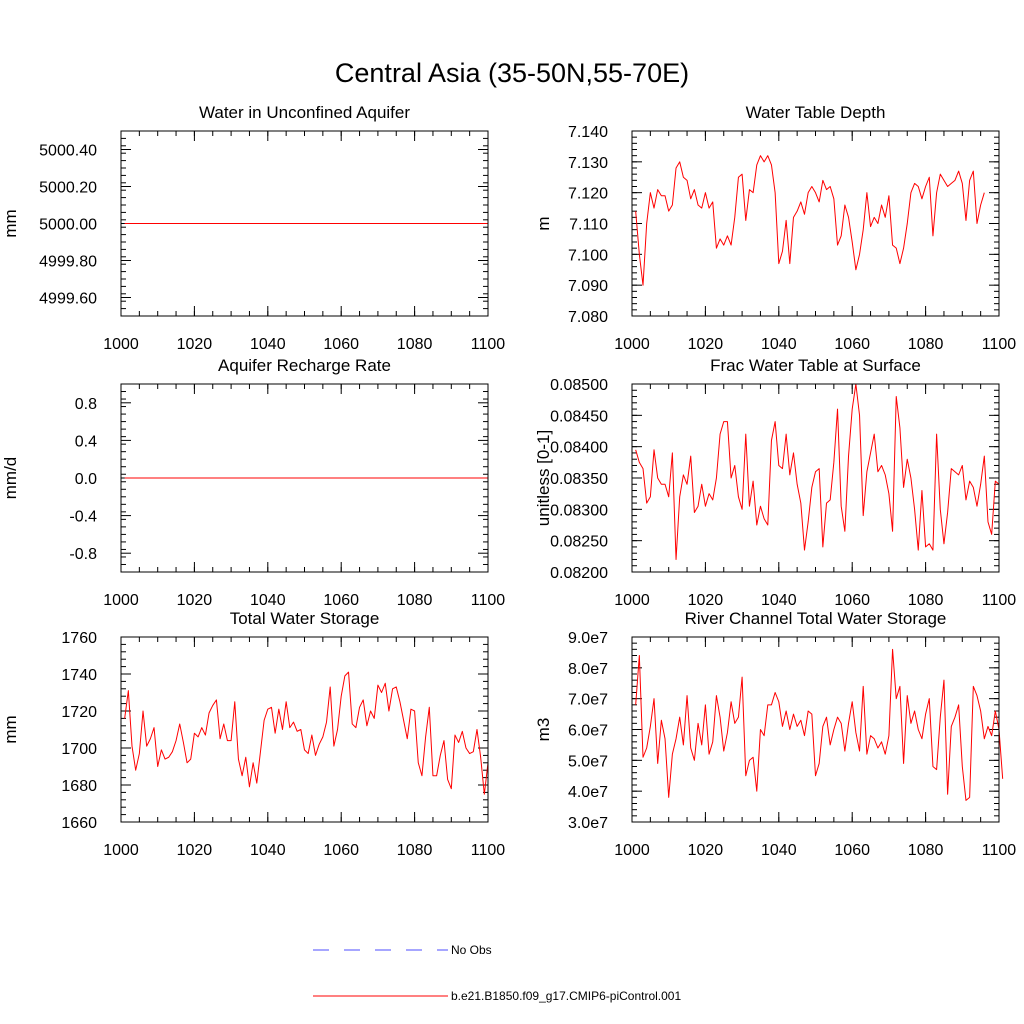 Image resolution: width=1024 pixels, height=1024 pixels. I want to click on y-tick-label: 1700, so click(79, 749).